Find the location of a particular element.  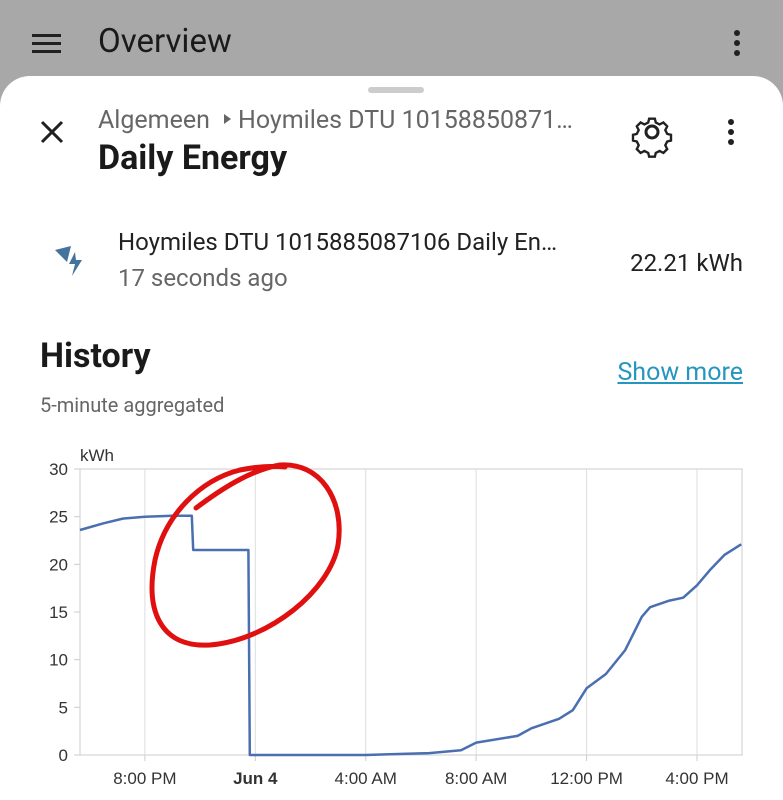

top-bar-title: Overview is located at coordinates (165, 41).